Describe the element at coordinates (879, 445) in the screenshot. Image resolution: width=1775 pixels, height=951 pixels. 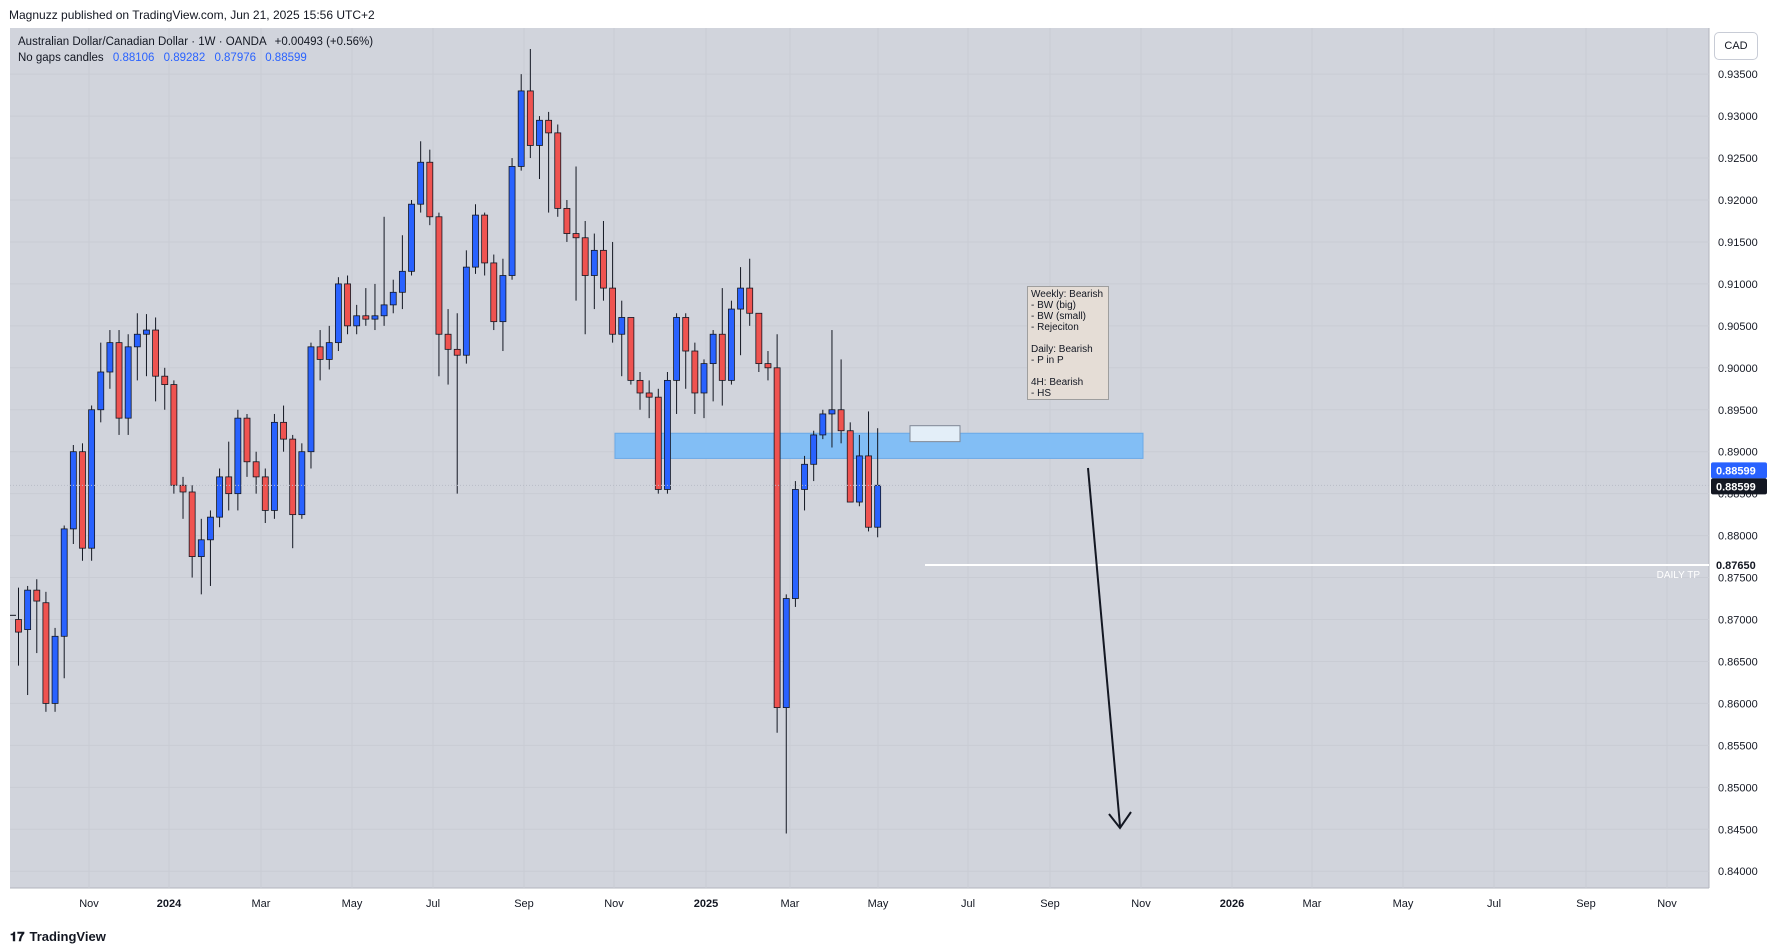
I see `supply-zone` at that location.